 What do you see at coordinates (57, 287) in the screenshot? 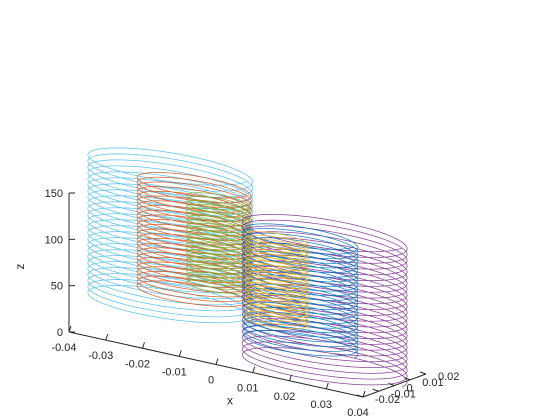
I see `z-tick-label-1: 50` at bounding box center [57, 287].